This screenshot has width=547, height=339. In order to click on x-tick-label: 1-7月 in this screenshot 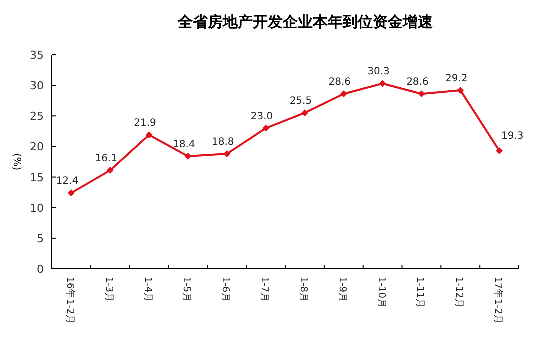, I will do `click(264, 290)`.